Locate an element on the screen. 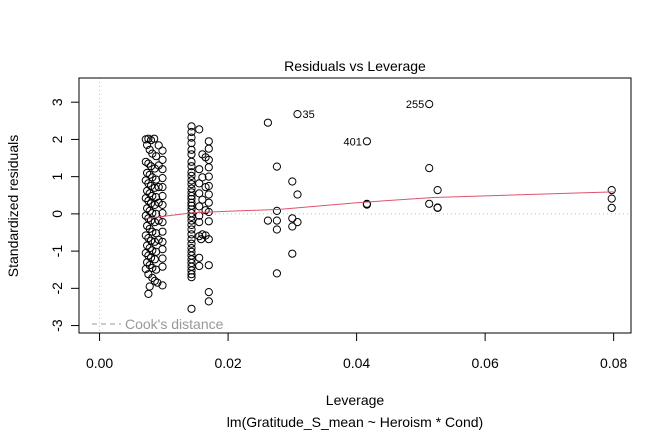 This screenshot has height=432, width=672. y-tick-label: -2 is located at coordinates (57, 288).